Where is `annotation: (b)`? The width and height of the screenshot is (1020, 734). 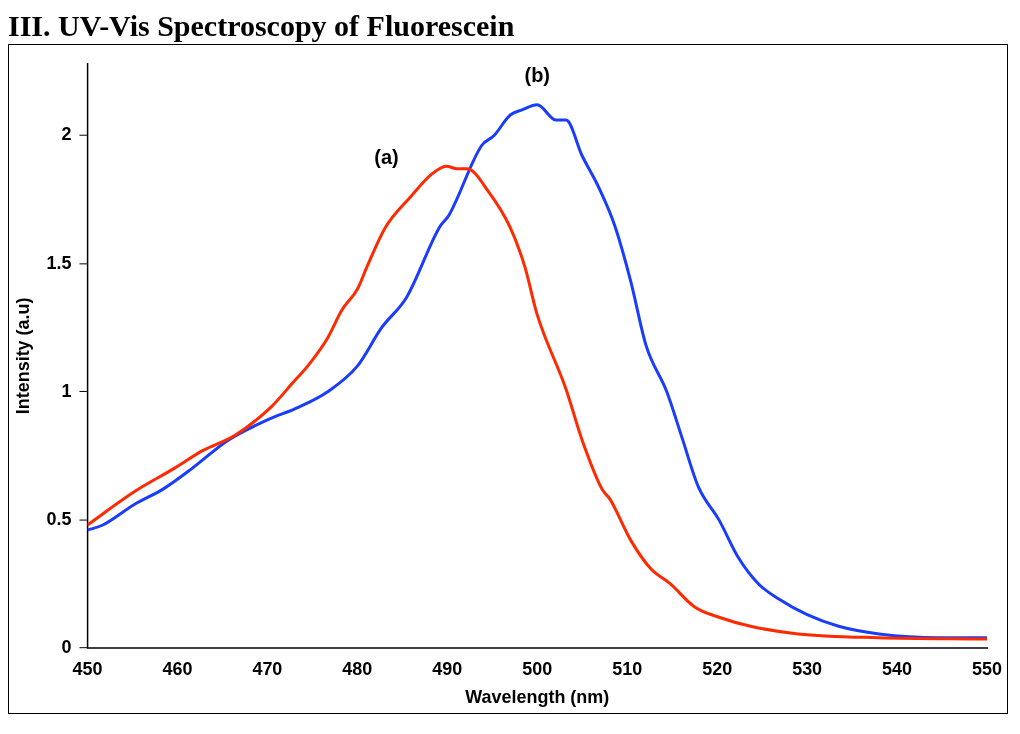 annotation: (b) is located at coordinates (537, 75).